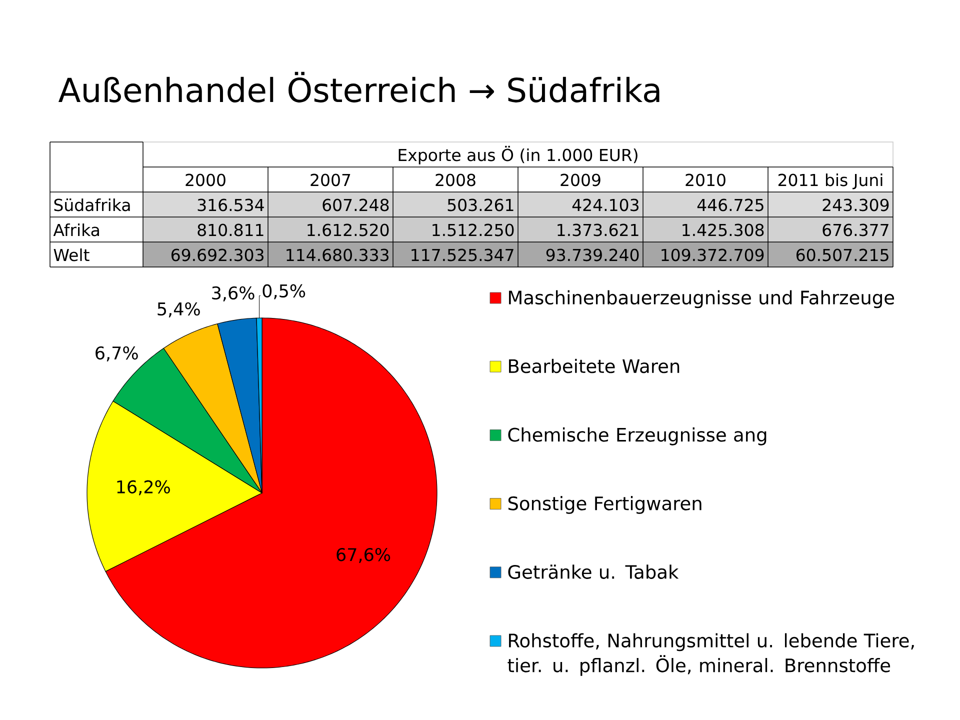  Describe the element at coordinates (473, 230) in the screenshot. I see `data-label: 1.512.250` at that location.